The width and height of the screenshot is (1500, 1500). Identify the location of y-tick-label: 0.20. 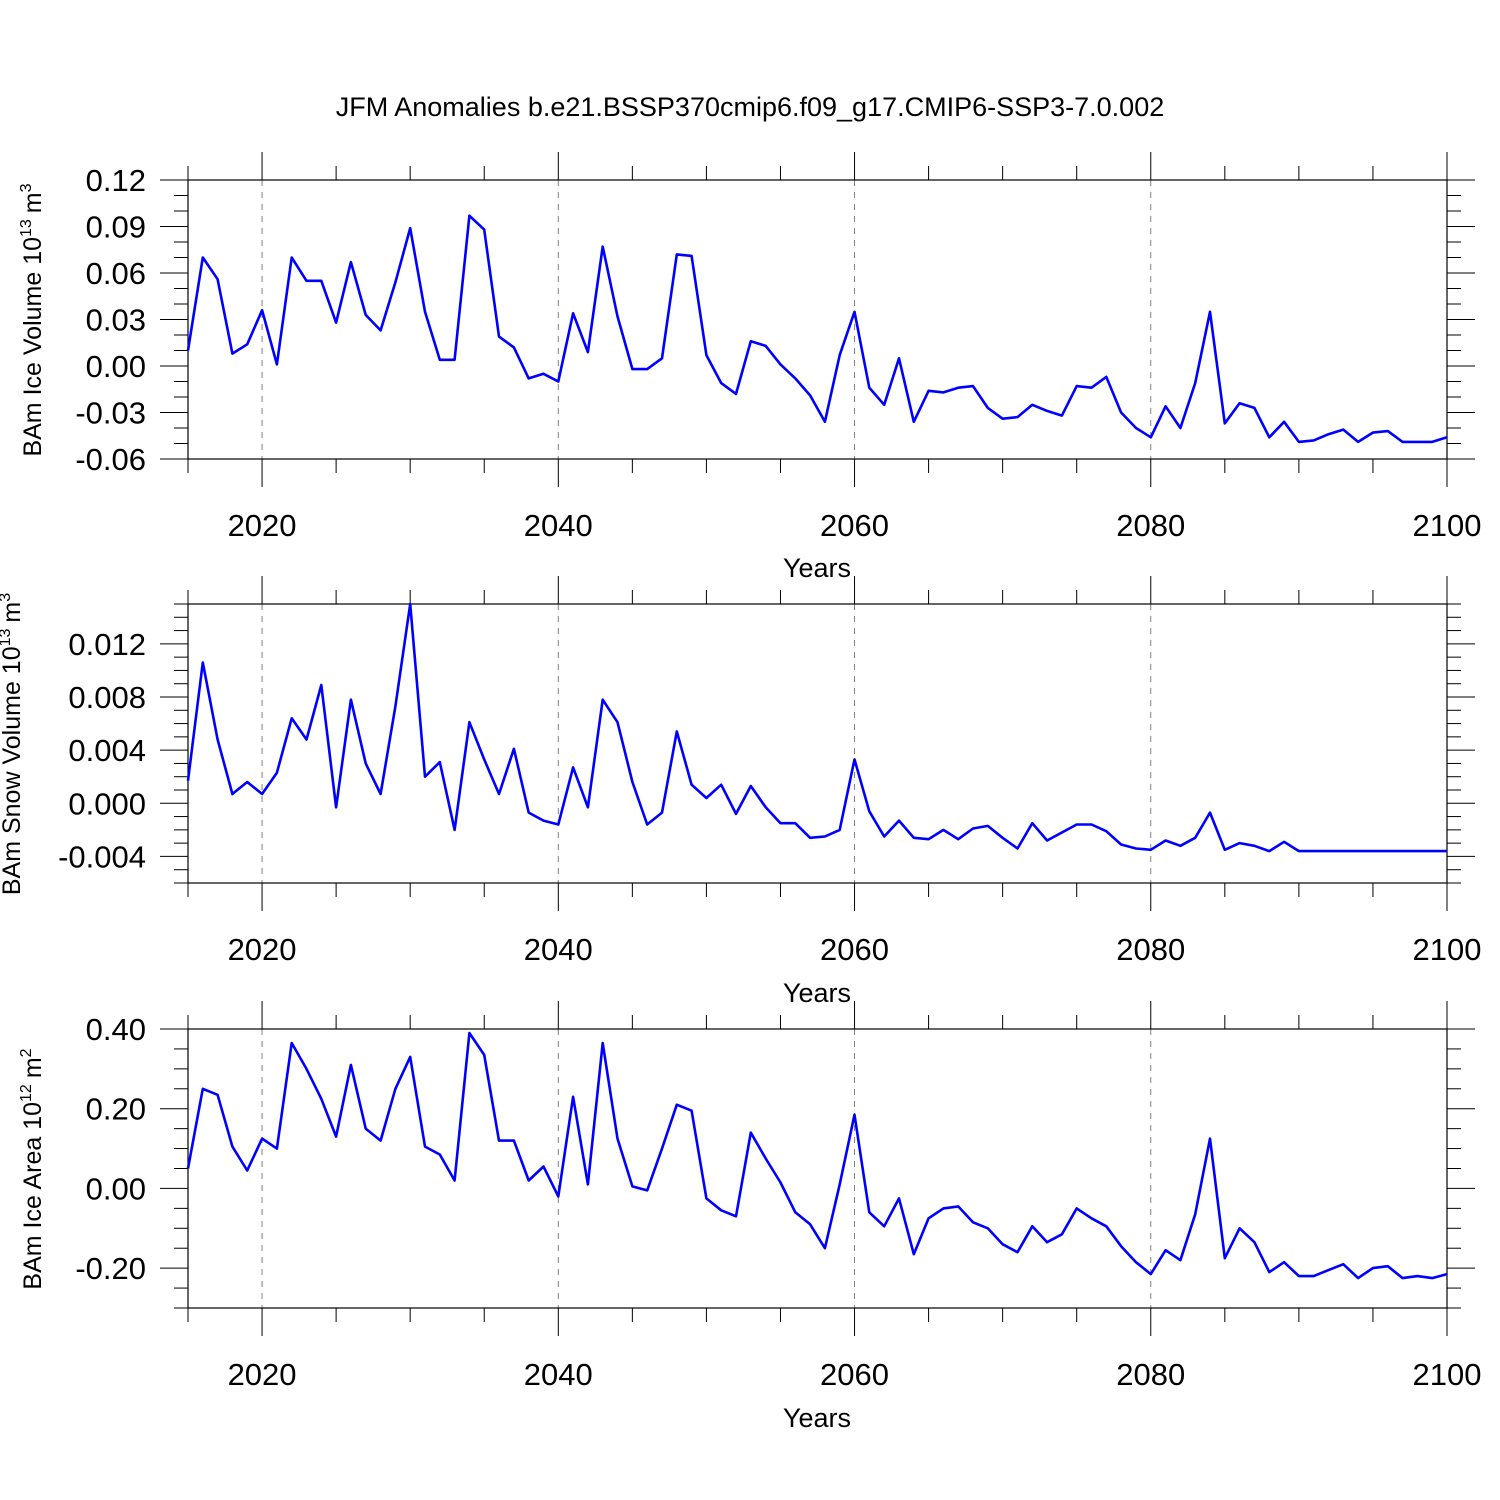
(116, 1109).